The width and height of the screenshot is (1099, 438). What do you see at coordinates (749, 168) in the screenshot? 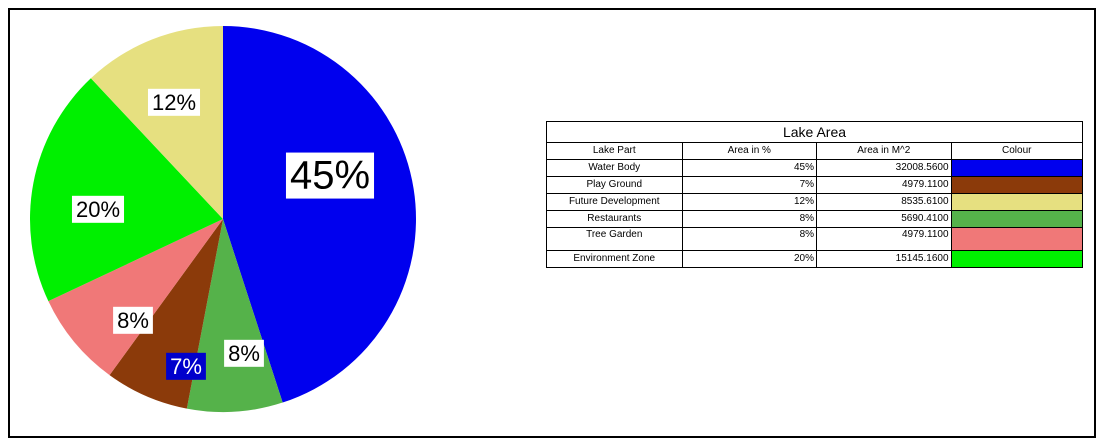
I see `cell-area-pct: 45%` at bounding box center [749, 168].